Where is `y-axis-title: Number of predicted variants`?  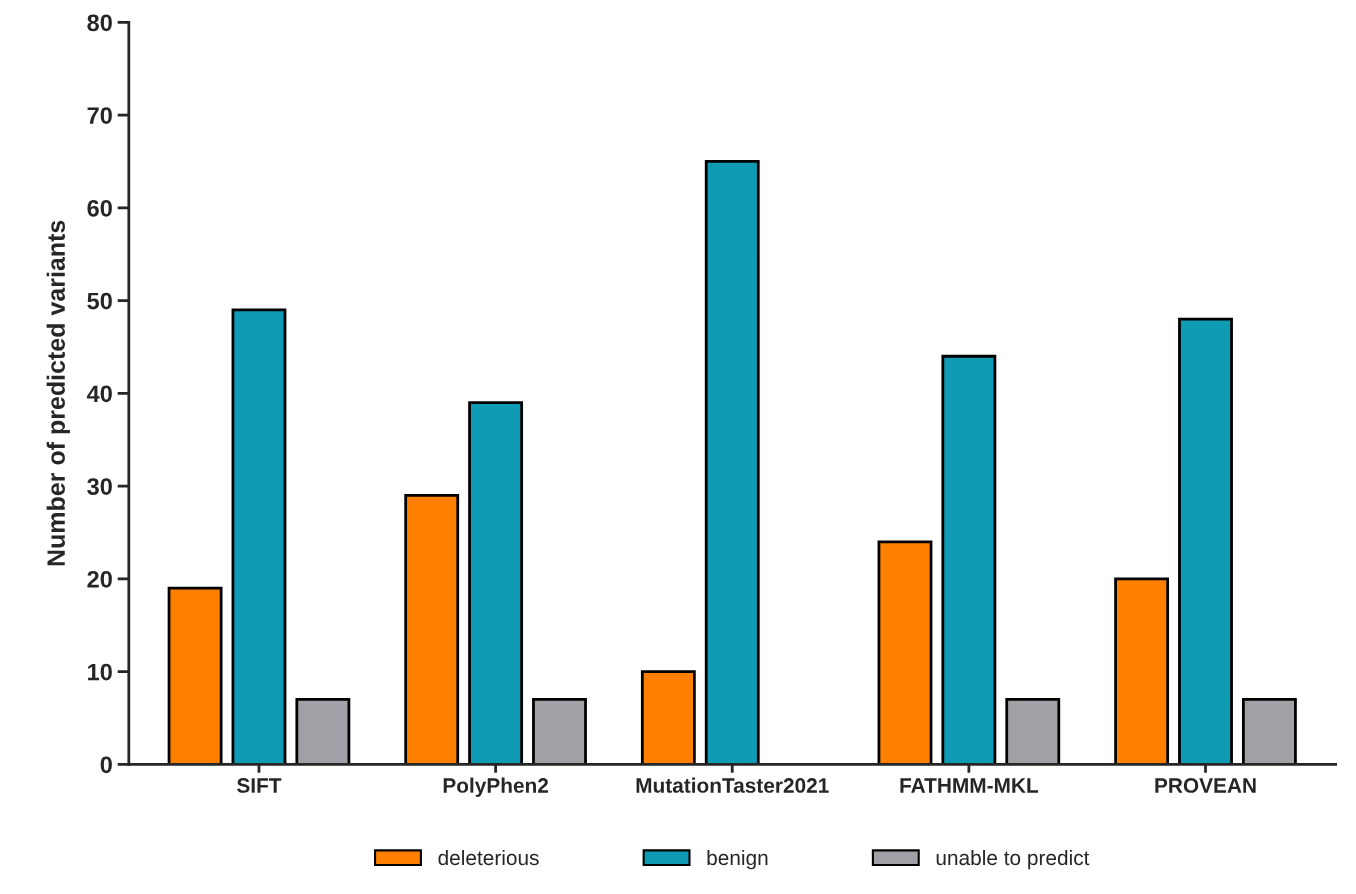 y-axis-title: Number of predicted variants is located at coordinates (58, 393).